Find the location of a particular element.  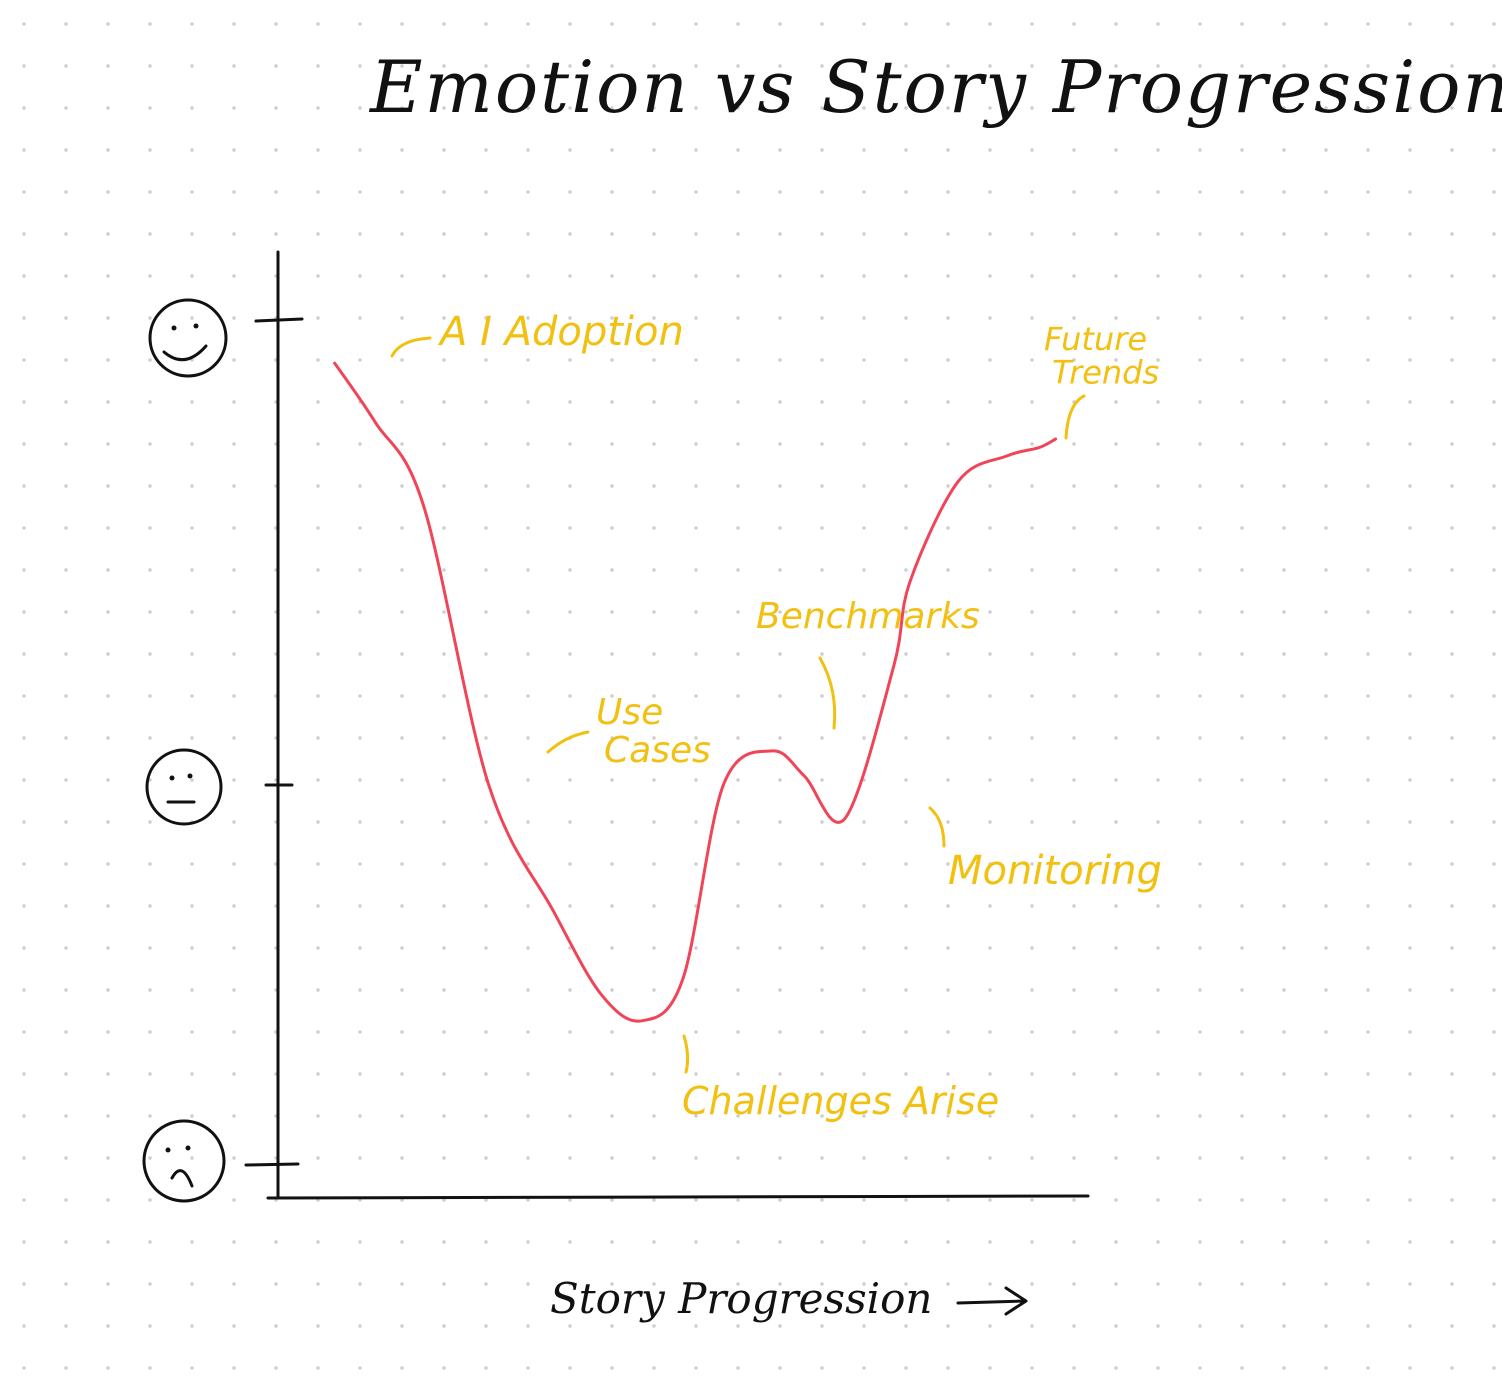

annotation-3: Benchmarks is located at coordinates (868, 663).